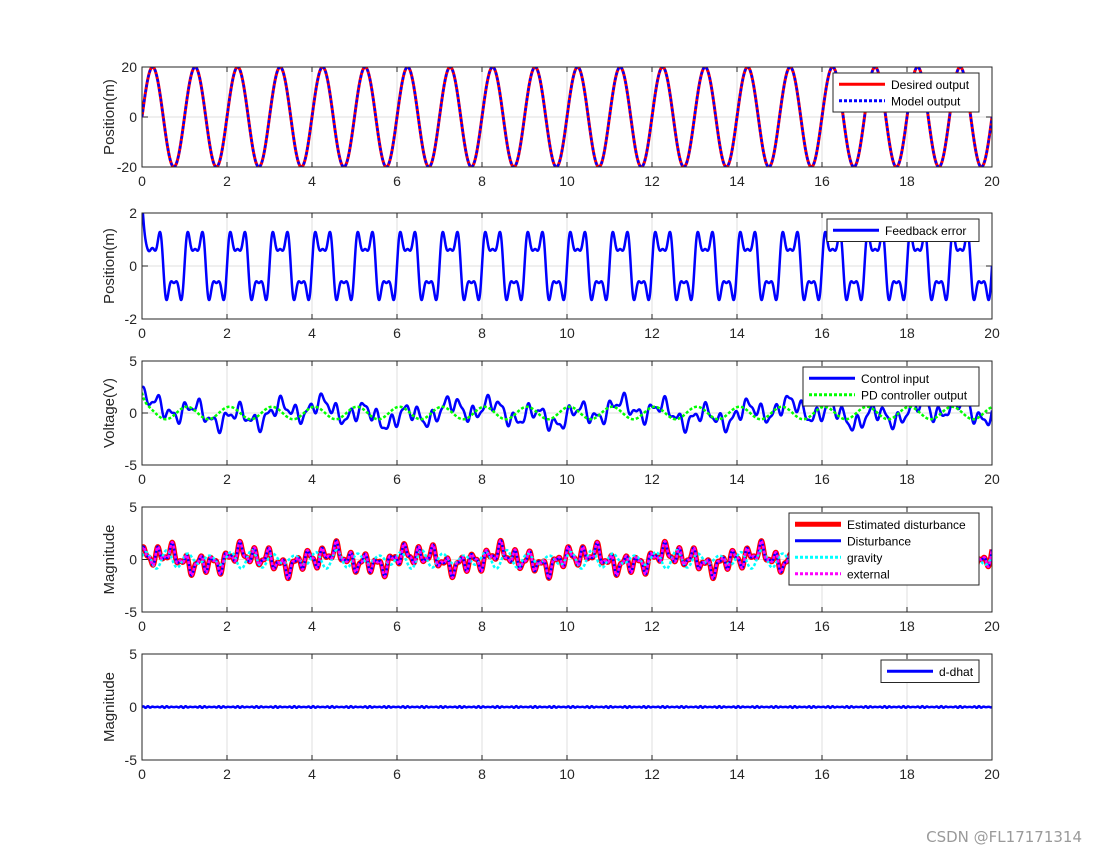  I want to click on watermark: CSDN @FL17171314, so click(1004, 837).